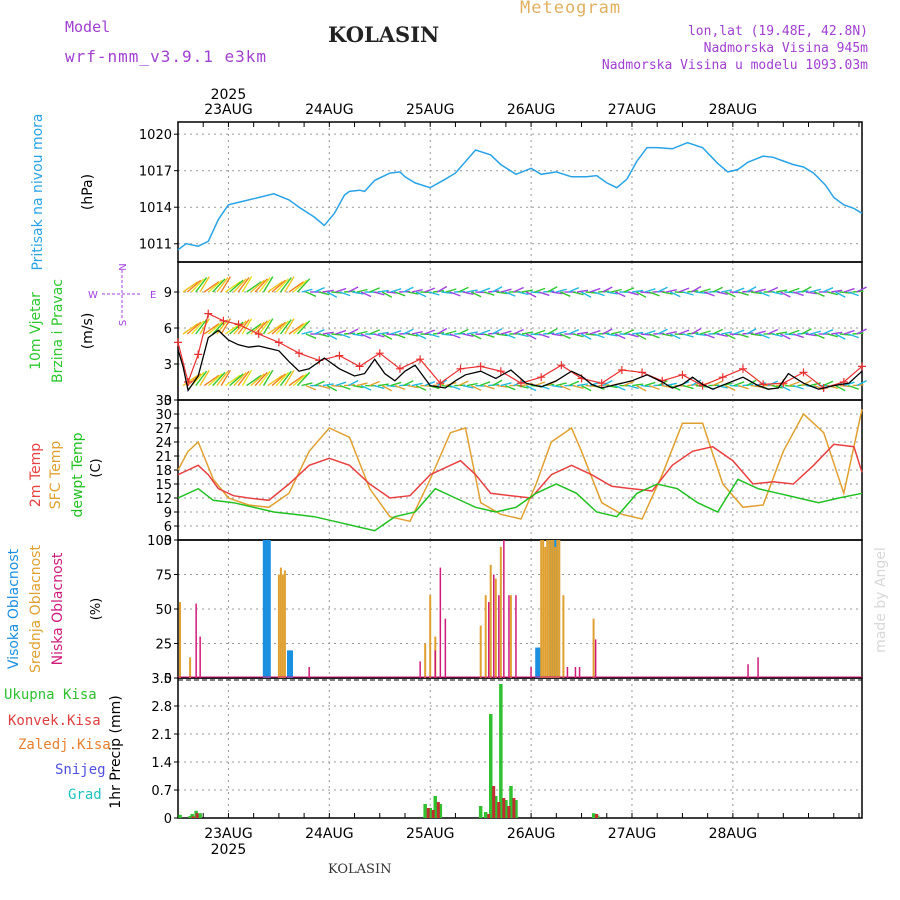 The height and width of the screenshot is (900, 900). I want to click on precip-legend-3: Snijeg, so click(80, 770).